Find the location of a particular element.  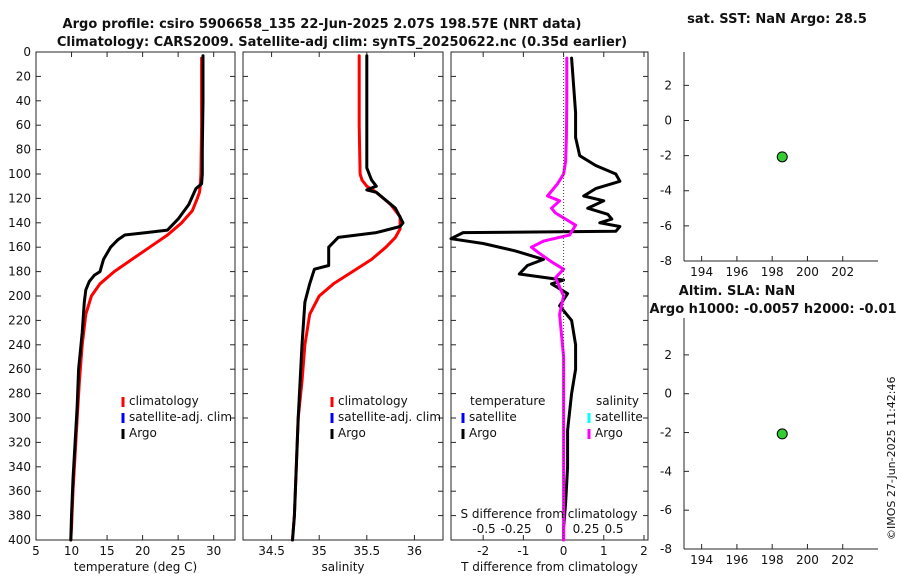

sst-ytick-label: -8 is located at coordinates (666, 261).